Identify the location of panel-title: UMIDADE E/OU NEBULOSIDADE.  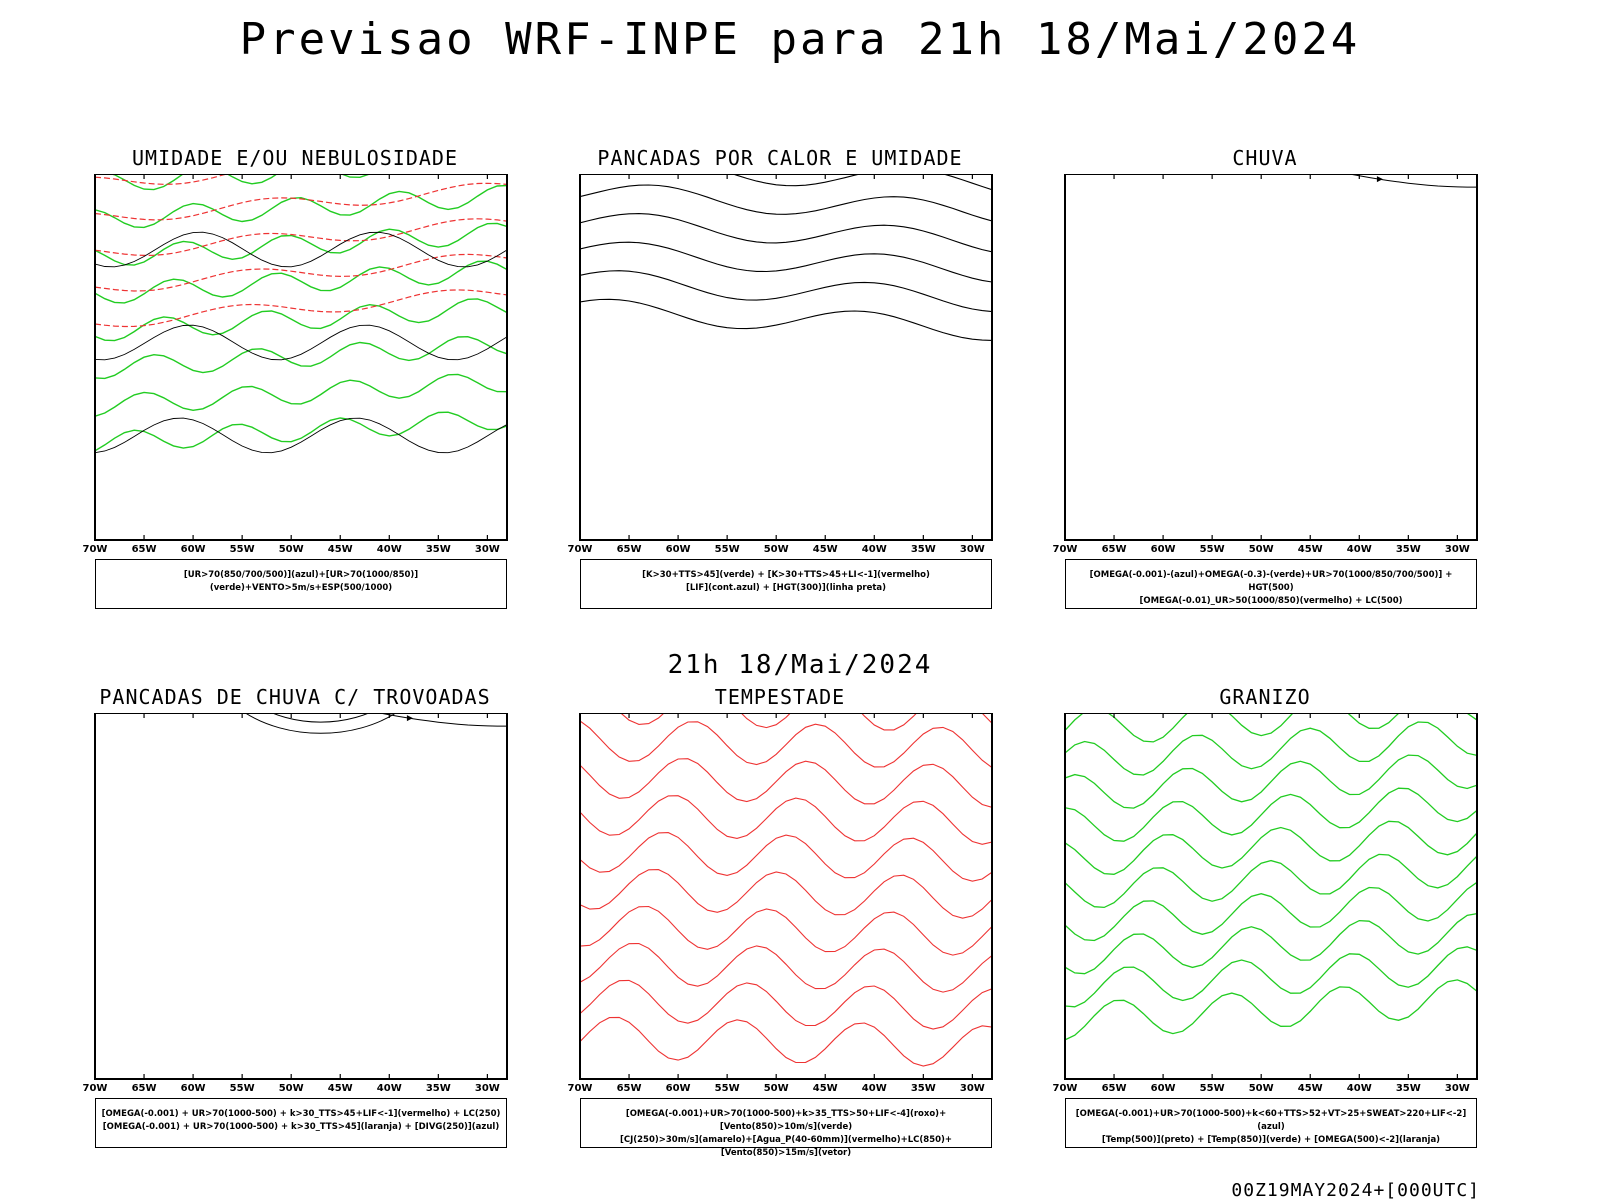
(295, 158).